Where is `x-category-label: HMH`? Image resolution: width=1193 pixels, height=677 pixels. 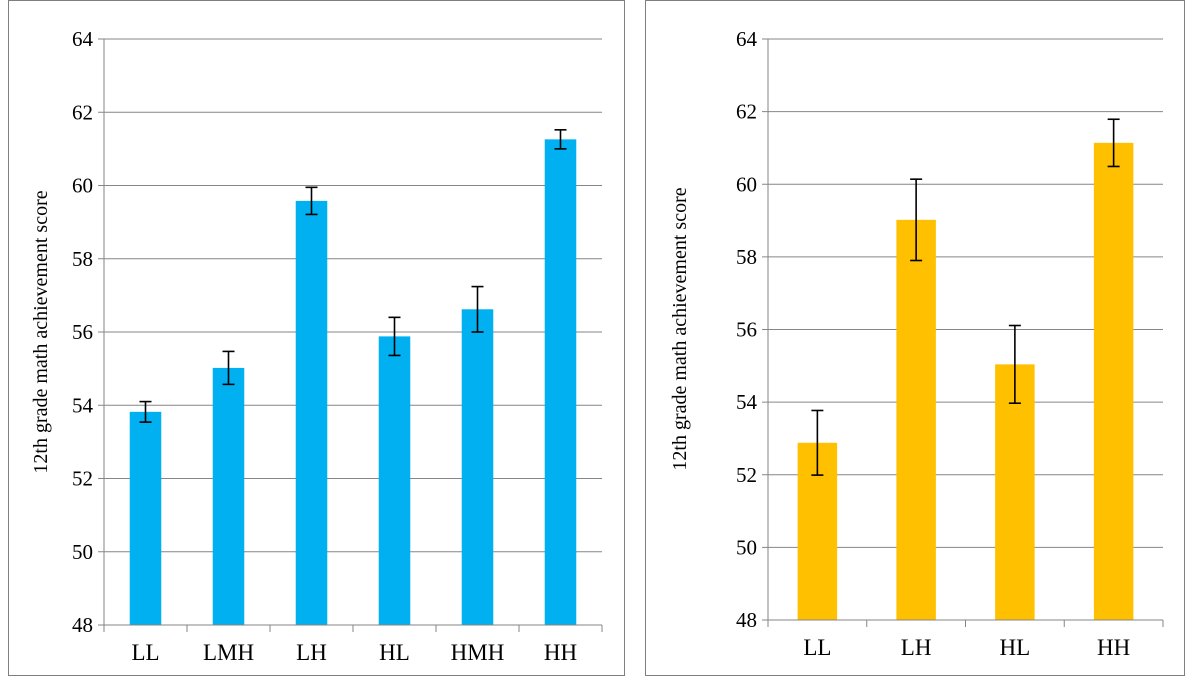 x-category-label: HMH is located at coordinates (478, 652).